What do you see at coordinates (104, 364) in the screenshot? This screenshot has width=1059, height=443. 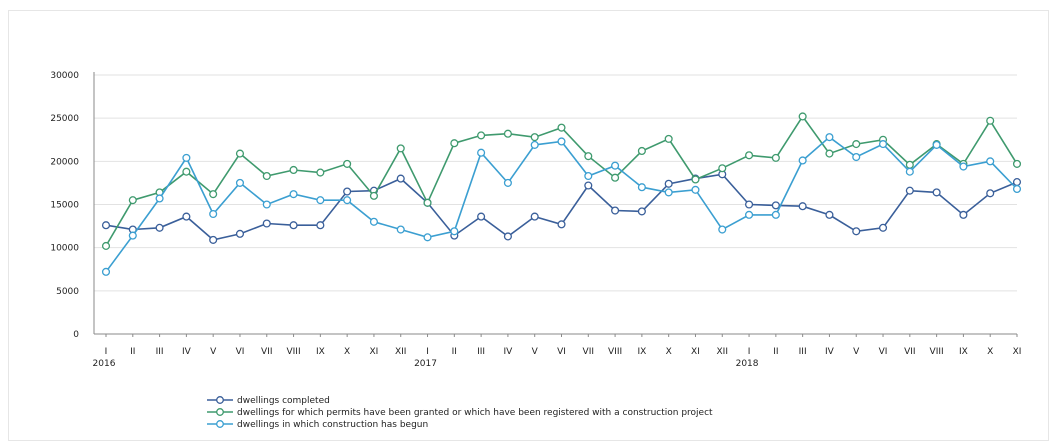 I see `x-year-label: 2016` at bounding box center [104, 364].